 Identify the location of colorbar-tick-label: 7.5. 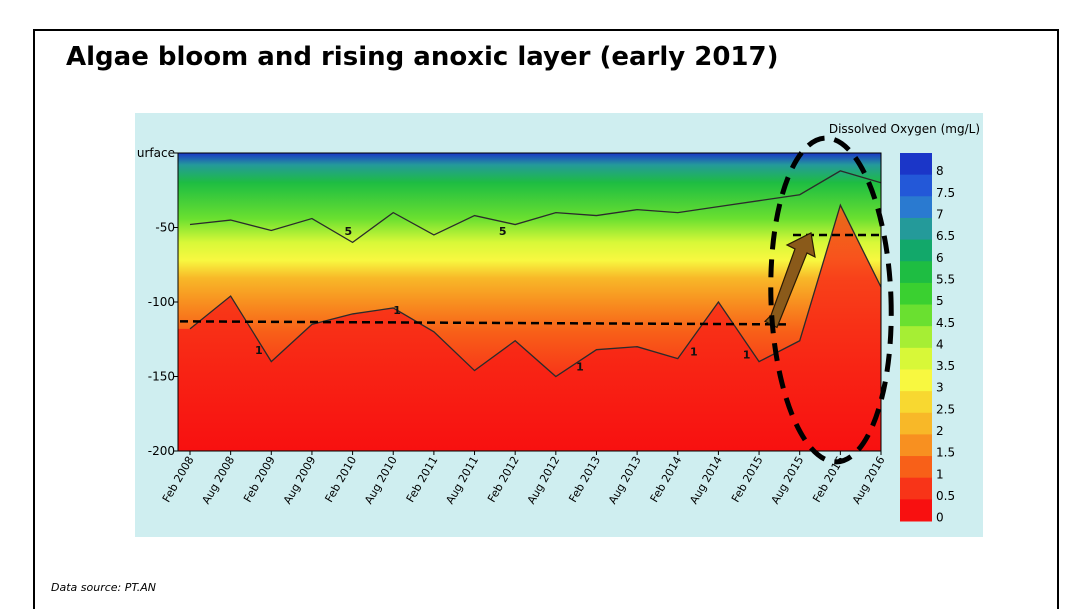
(945, 193).